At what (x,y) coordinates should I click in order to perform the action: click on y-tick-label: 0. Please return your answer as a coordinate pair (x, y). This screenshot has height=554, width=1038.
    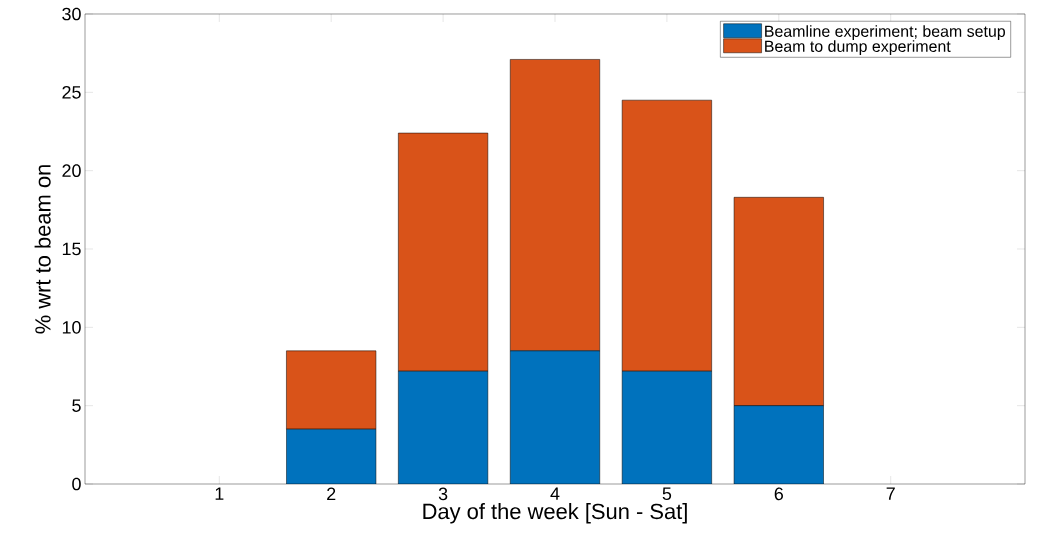
    Looking at the image, I should click on (76, 484).